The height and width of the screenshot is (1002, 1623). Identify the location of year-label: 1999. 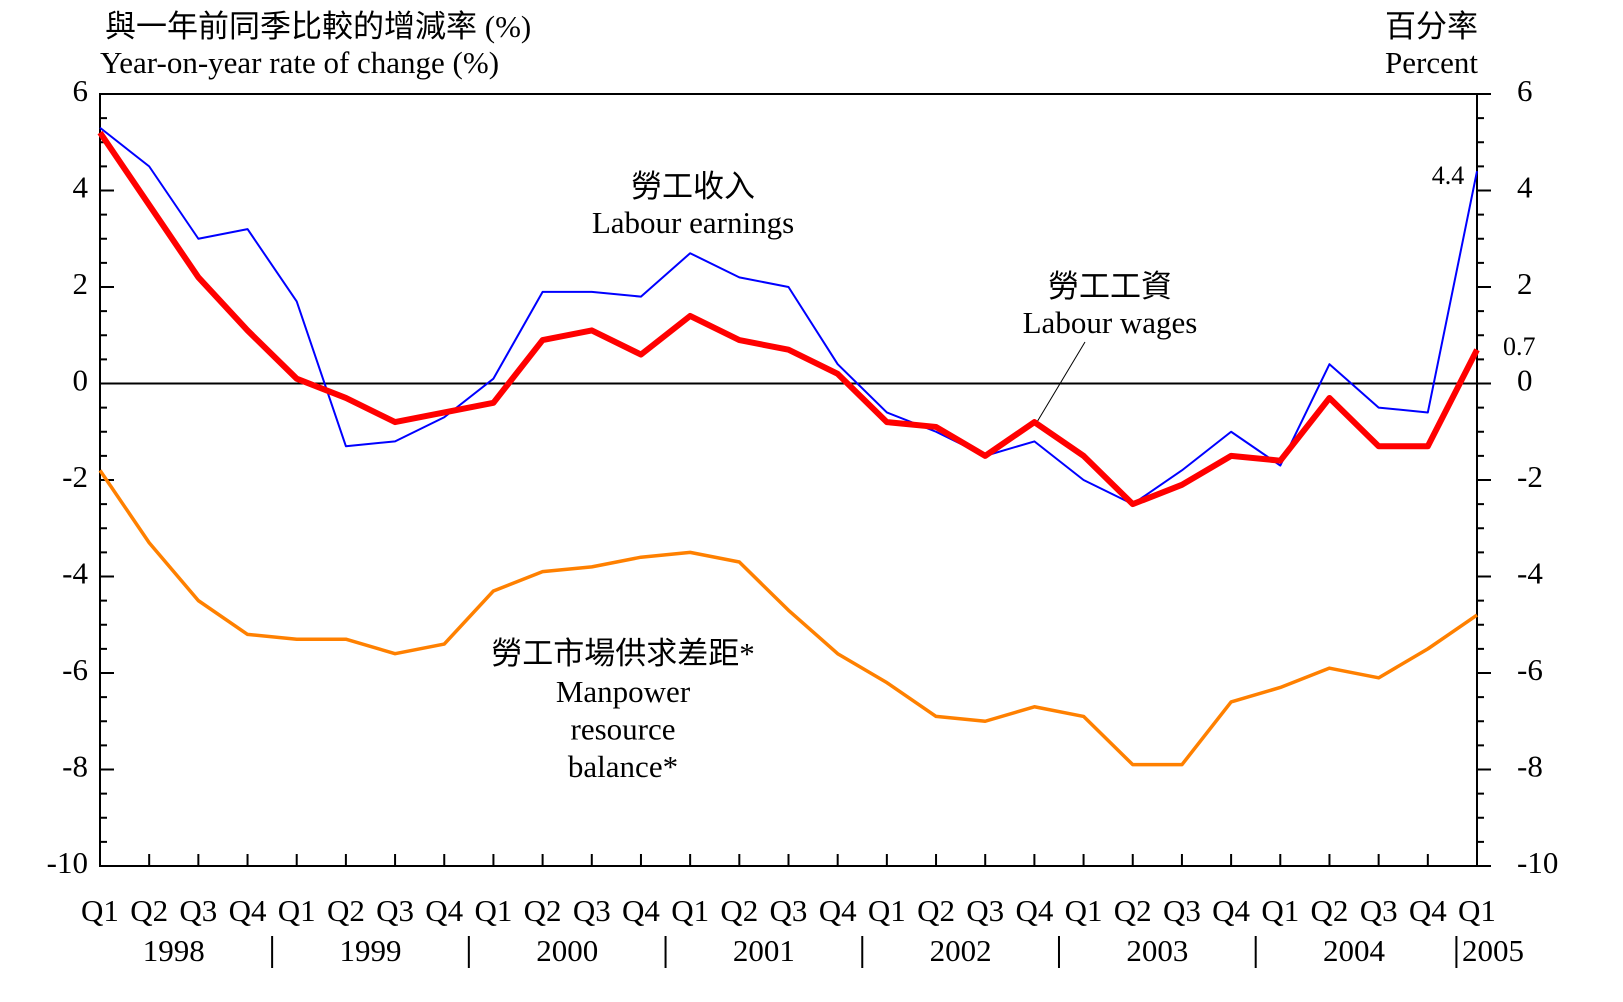
(370, 950).